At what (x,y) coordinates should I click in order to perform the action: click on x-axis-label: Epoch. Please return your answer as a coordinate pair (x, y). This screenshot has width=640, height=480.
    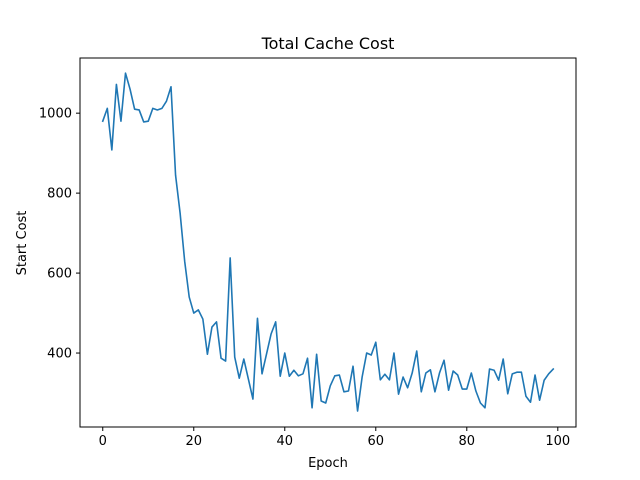
    Looking at the image, I should click on (328, 463).